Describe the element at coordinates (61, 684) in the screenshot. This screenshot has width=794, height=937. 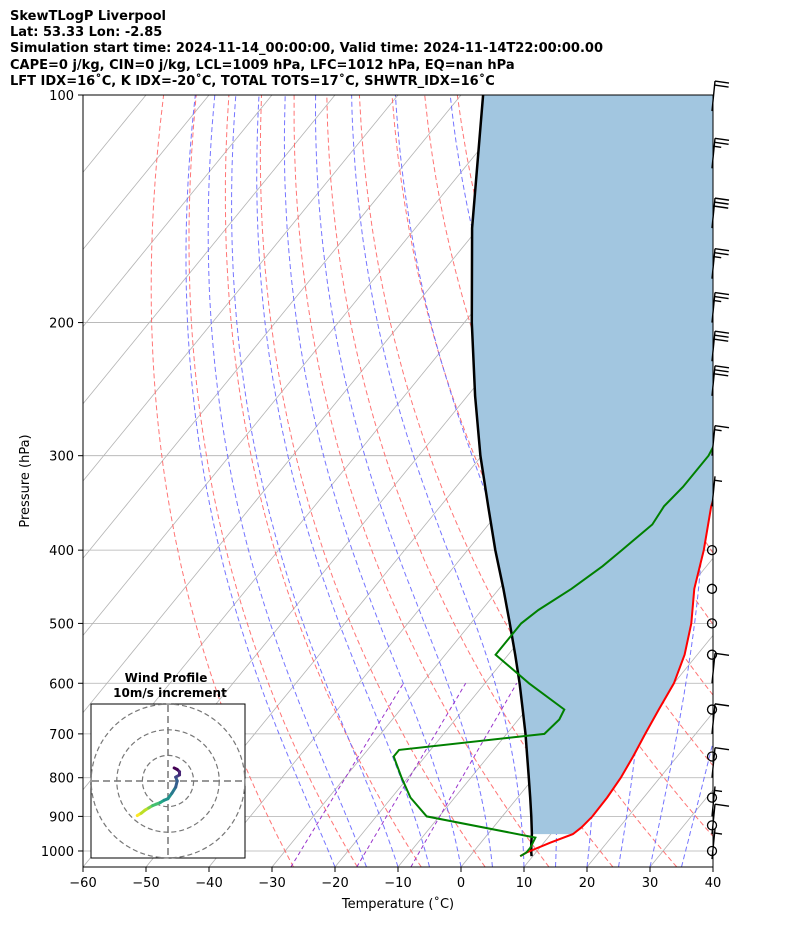
I see `y-tick-label: 600` at that location.